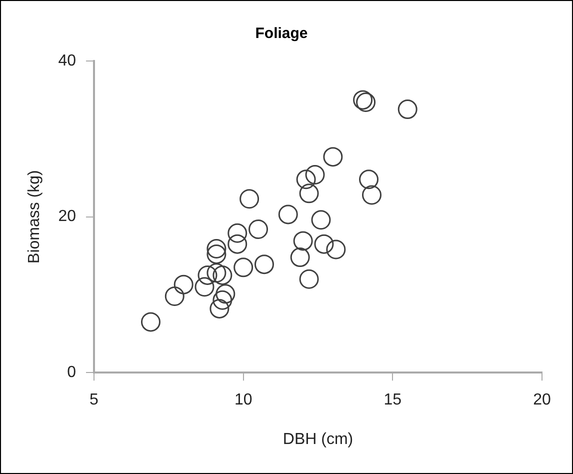 This screenshot has width=573, height=474. Describe the element at coordinates (94, 400) in the screenshot. I see `x-tick-label: 5` at that location.